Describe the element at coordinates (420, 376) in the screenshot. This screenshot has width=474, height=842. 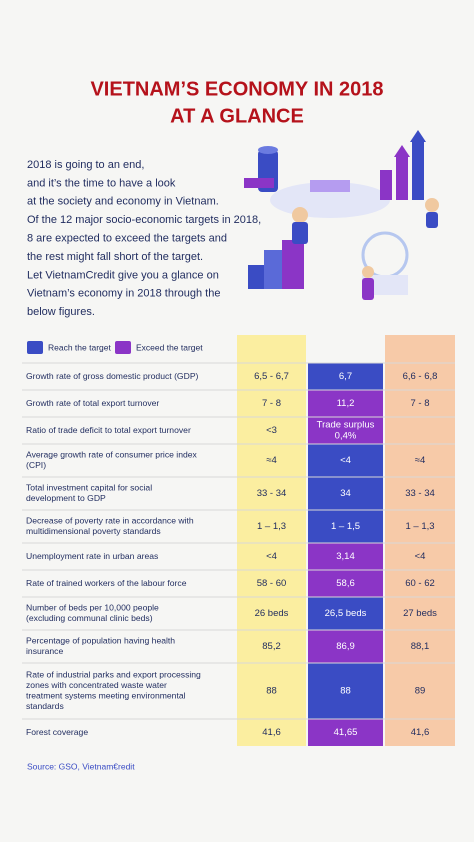
I see `cell: 6,6 - 6,8` at that location.